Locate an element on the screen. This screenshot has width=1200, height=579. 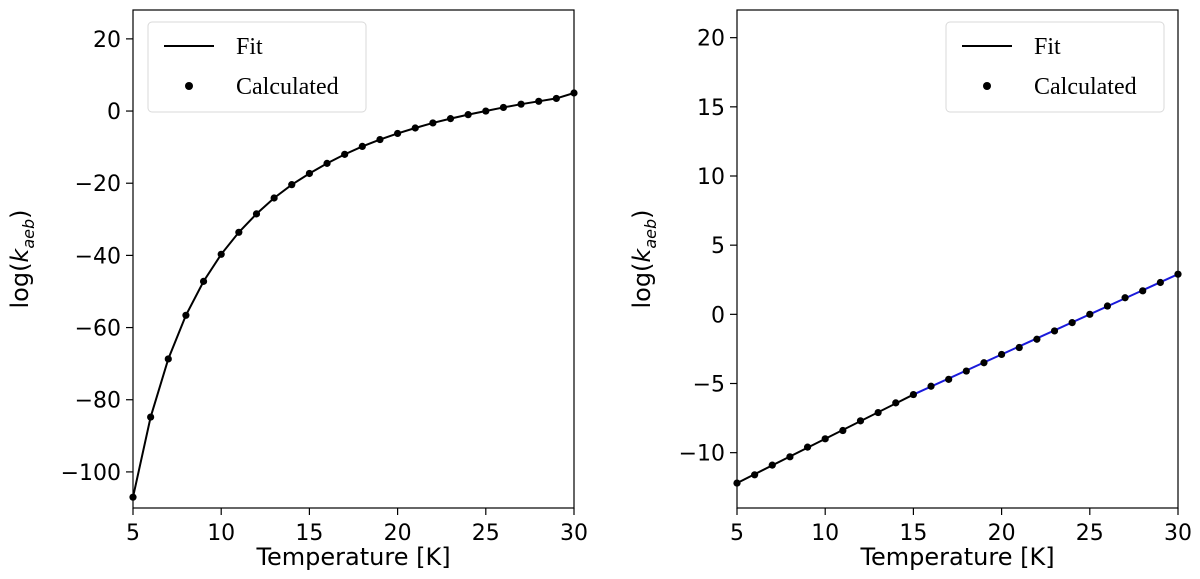
y-tick-label: −20 is located at coordinates (98, 184).